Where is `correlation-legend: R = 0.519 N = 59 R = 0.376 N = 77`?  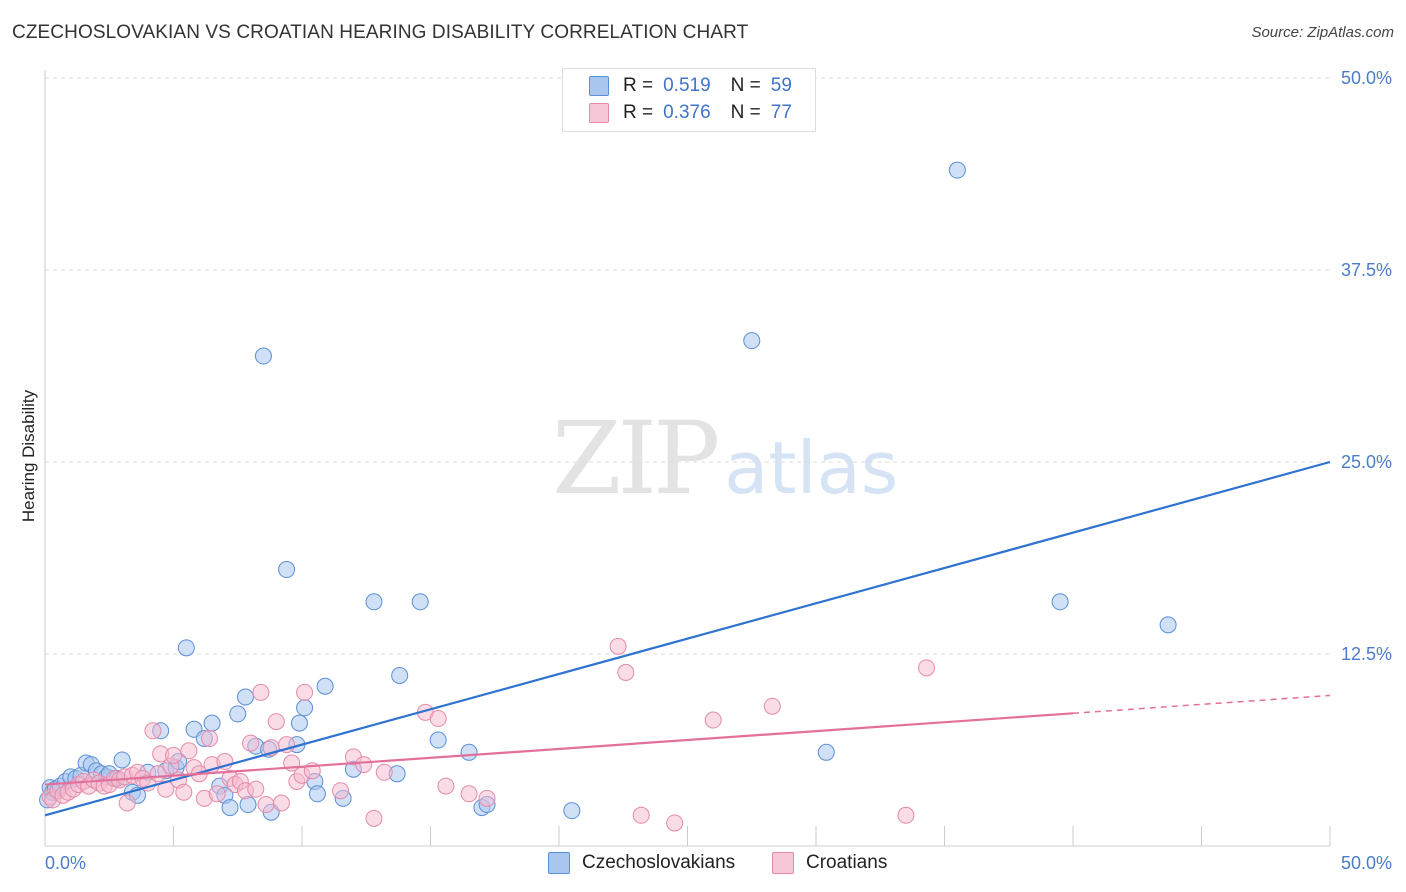
correlation-legend: R = 0.519 N = 59 R = 0.376 N = 77 is located at coordinates (689, 100).